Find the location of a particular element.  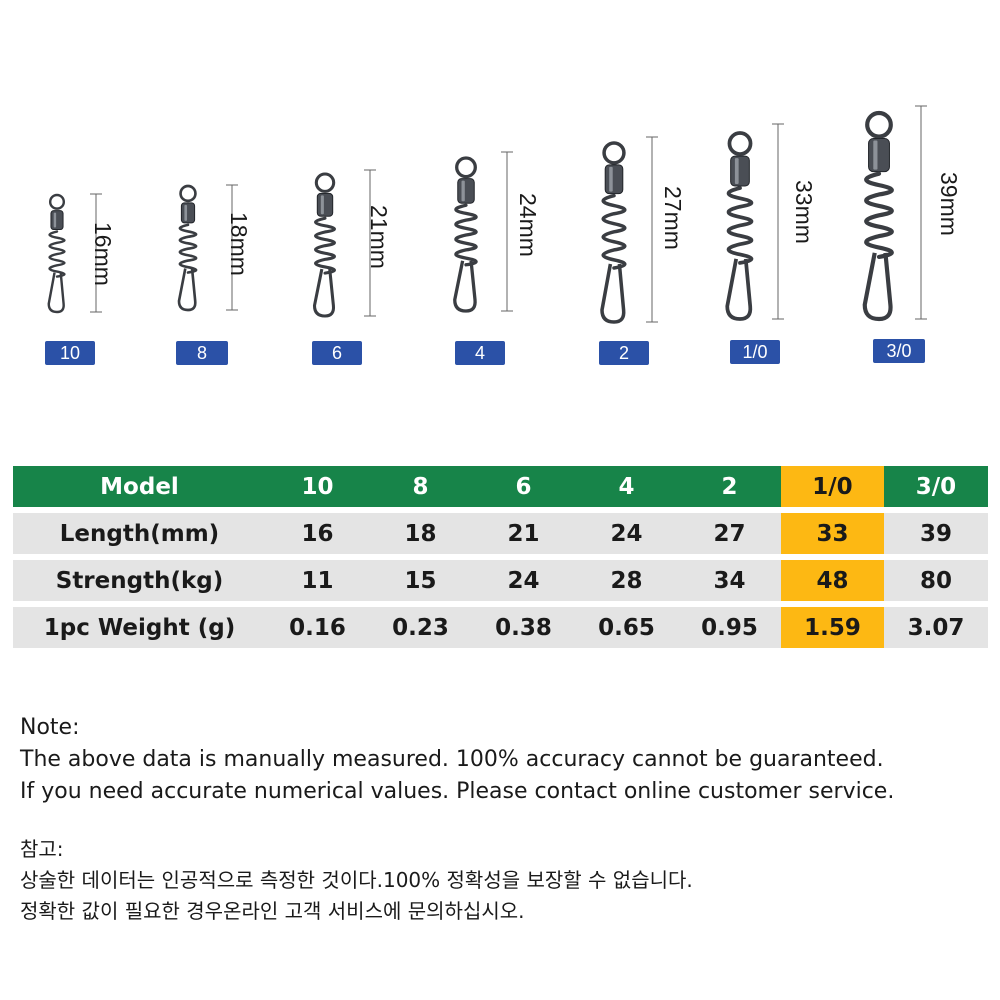

table-cell: 0.95 is located at coordinates (729, 627).